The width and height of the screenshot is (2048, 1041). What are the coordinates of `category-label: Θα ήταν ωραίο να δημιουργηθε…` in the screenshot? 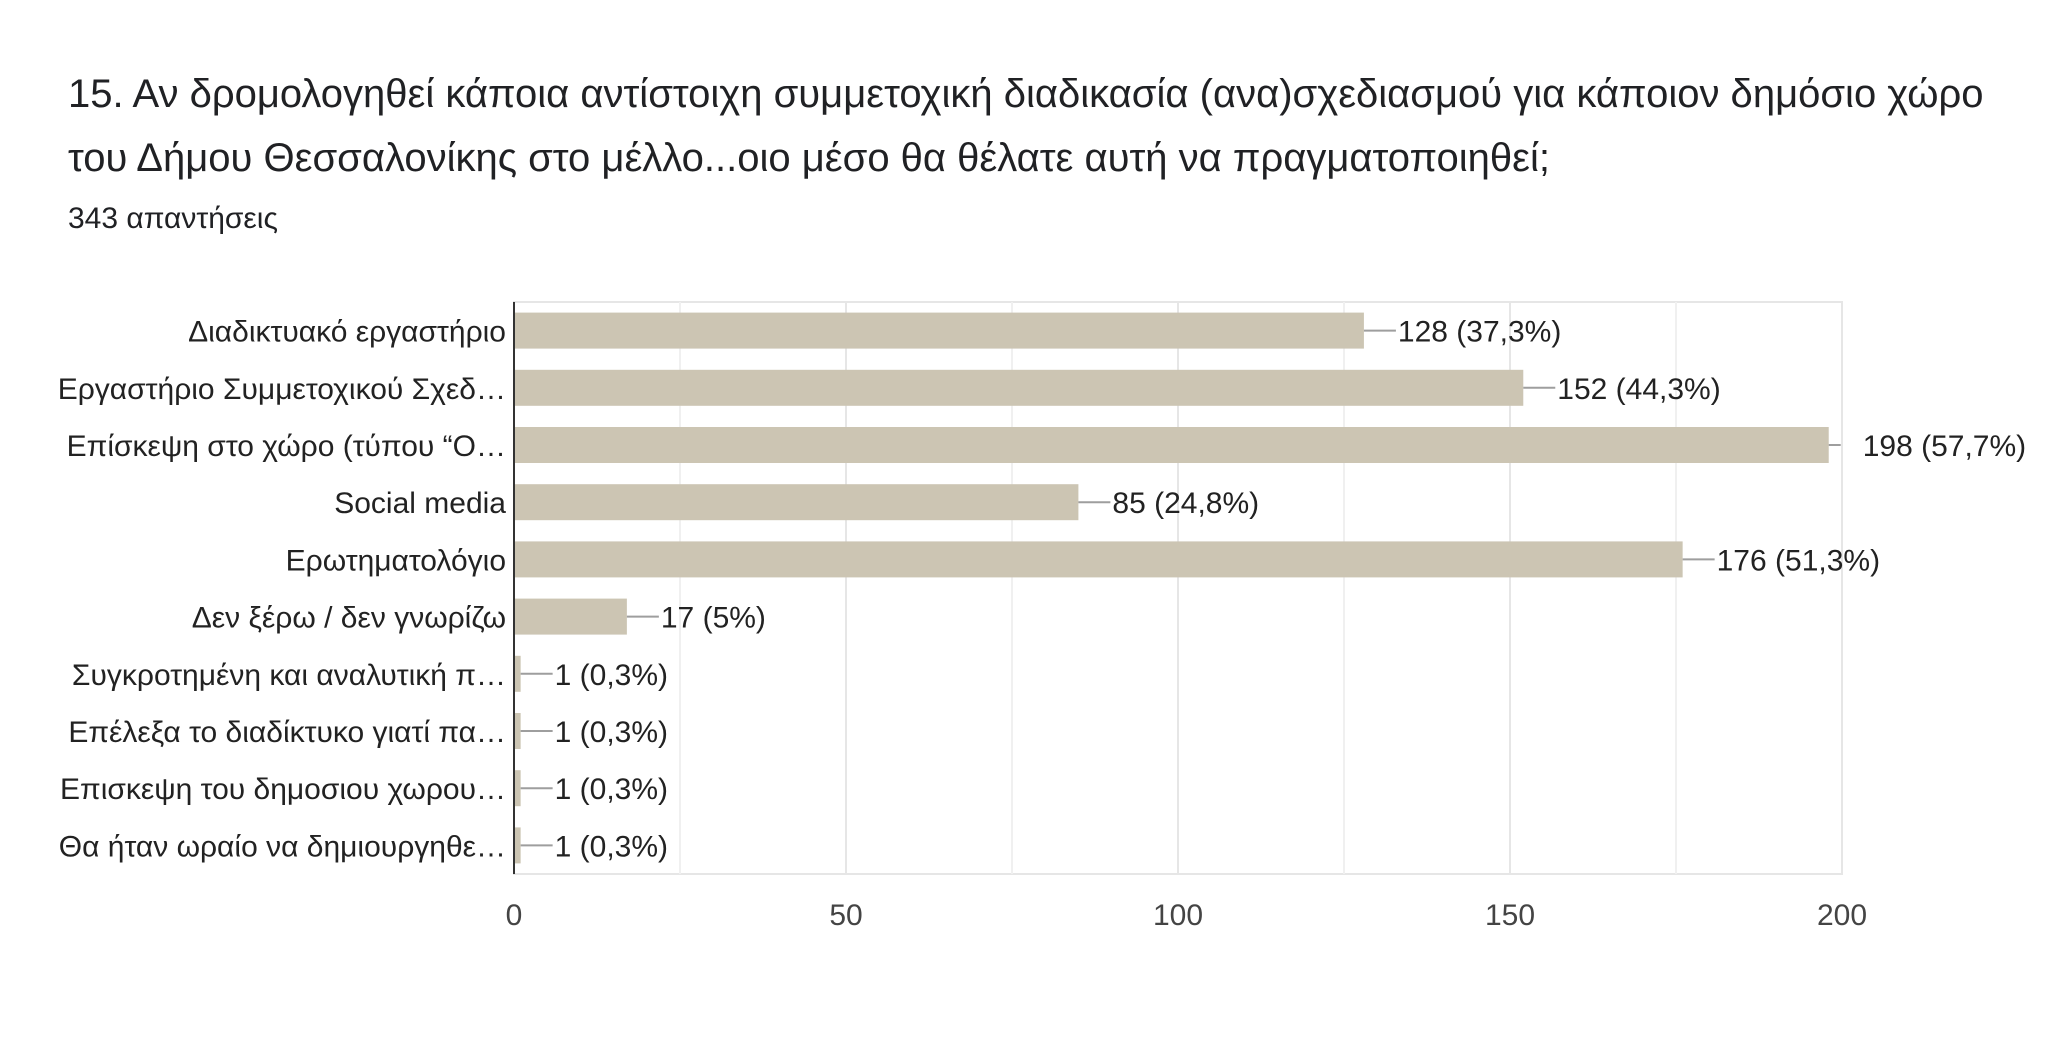 It's located at (282, 846).